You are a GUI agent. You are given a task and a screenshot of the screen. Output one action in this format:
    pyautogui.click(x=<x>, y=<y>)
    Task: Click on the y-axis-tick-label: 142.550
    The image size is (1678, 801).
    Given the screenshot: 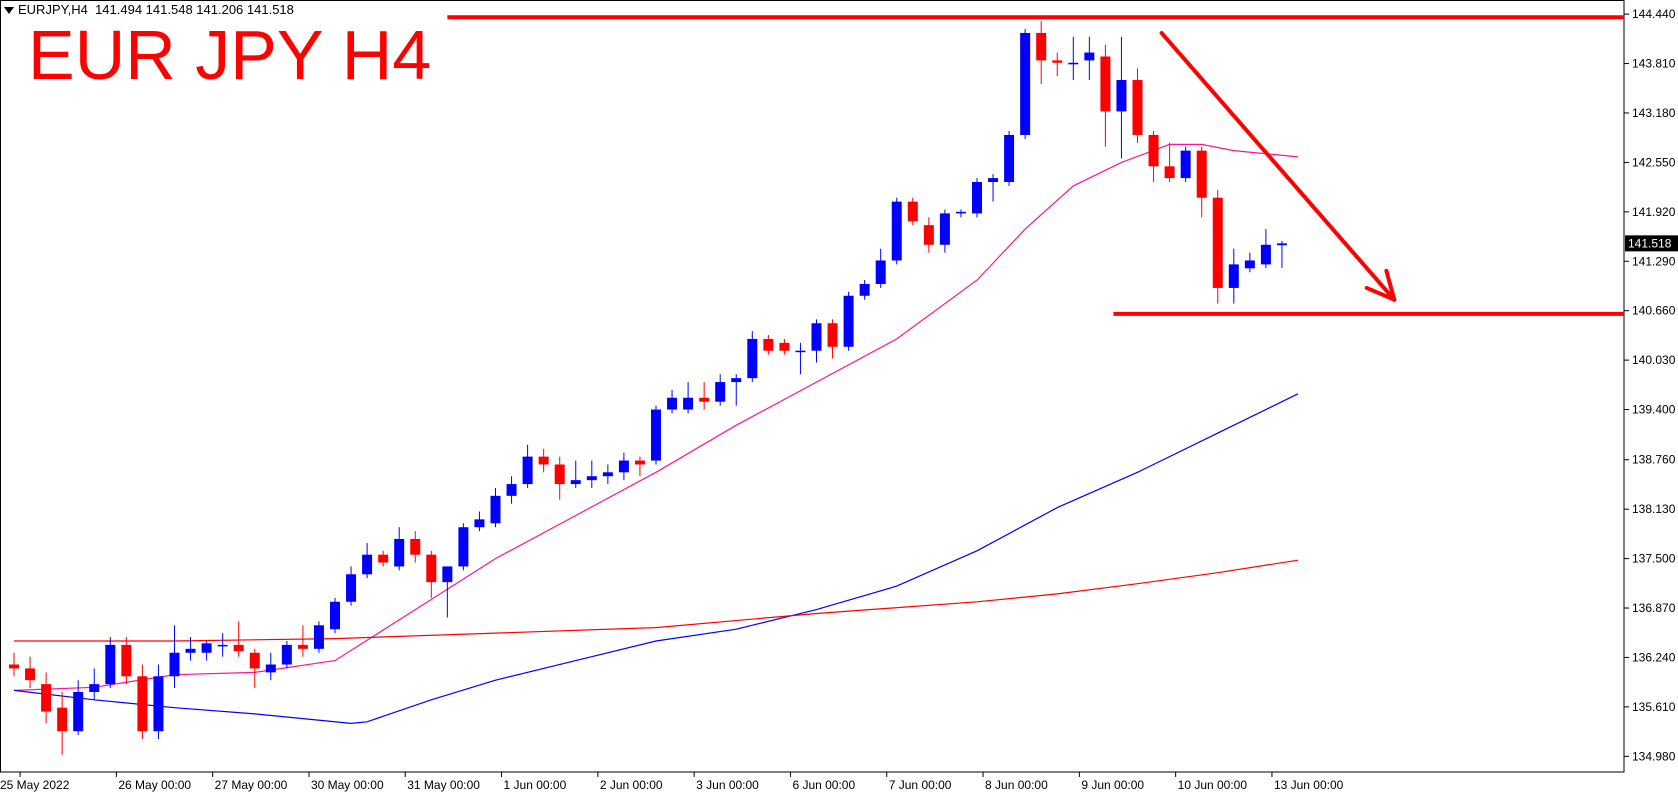 What is the action you would take?
    pyautogui.click(x=1654, y=162)
    